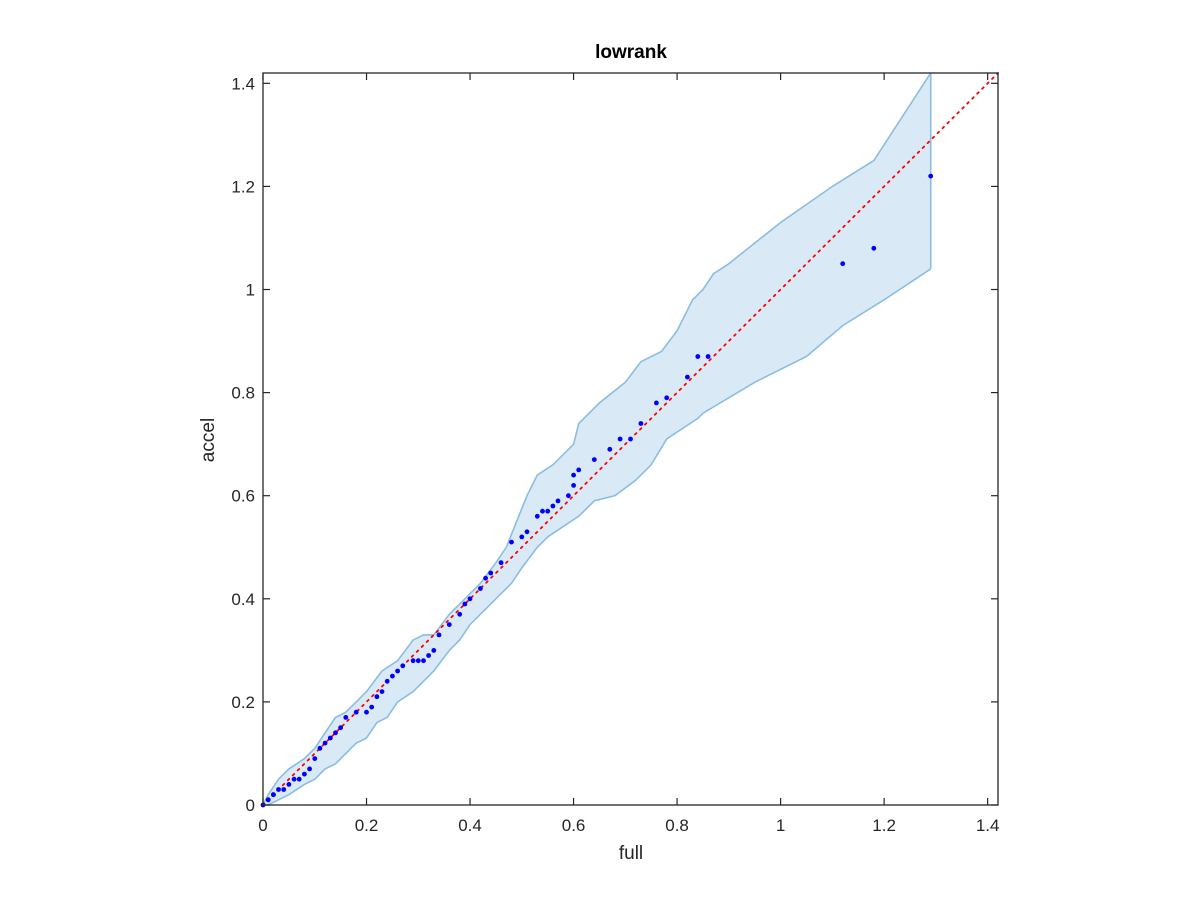 The image size is (1200, 900). Describe the element at coordinates (631, 52) in the screenshot. I see `chart-title: lowrank` at that location.